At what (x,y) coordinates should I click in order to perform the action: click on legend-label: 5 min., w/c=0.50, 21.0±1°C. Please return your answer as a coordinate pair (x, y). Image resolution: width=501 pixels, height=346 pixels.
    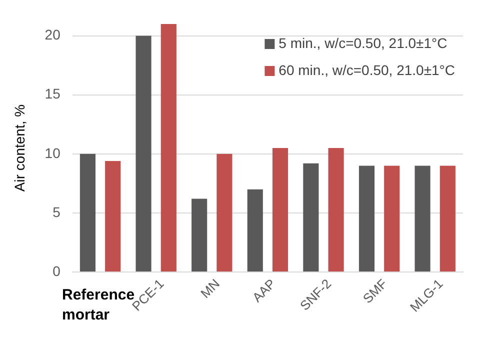
    Looking at the image, I should click on (363, 42).